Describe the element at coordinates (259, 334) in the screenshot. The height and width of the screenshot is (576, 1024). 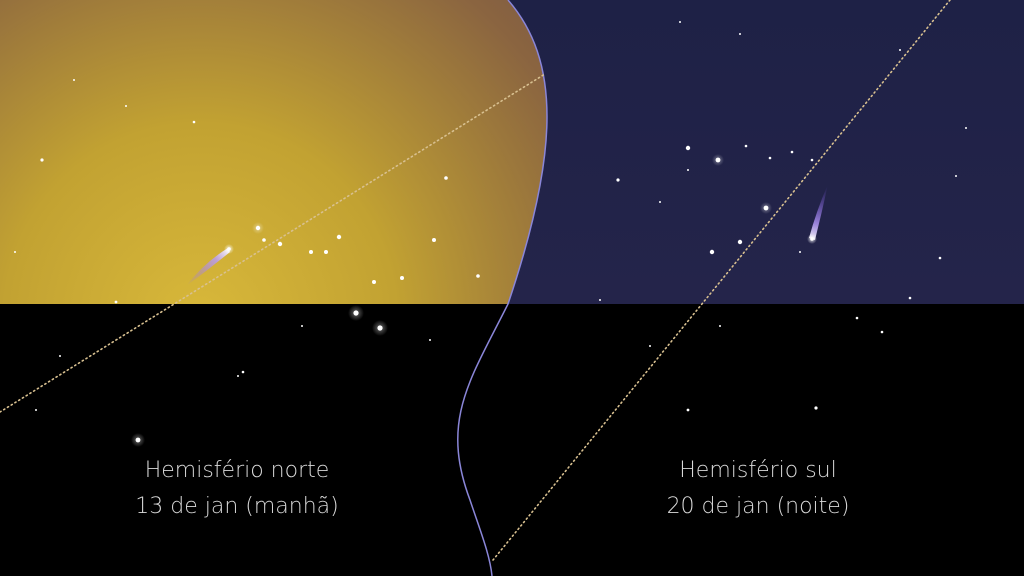
I see `star-glows-north` at that location.